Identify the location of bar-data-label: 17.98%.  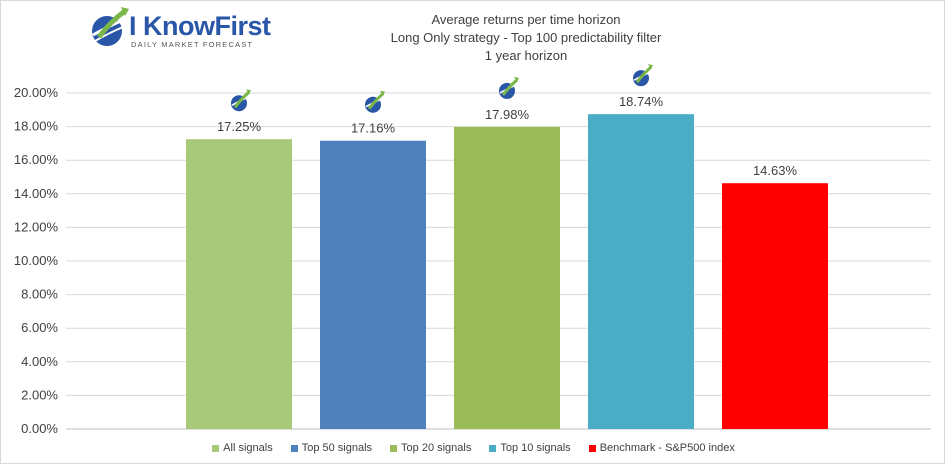
(507, 114).